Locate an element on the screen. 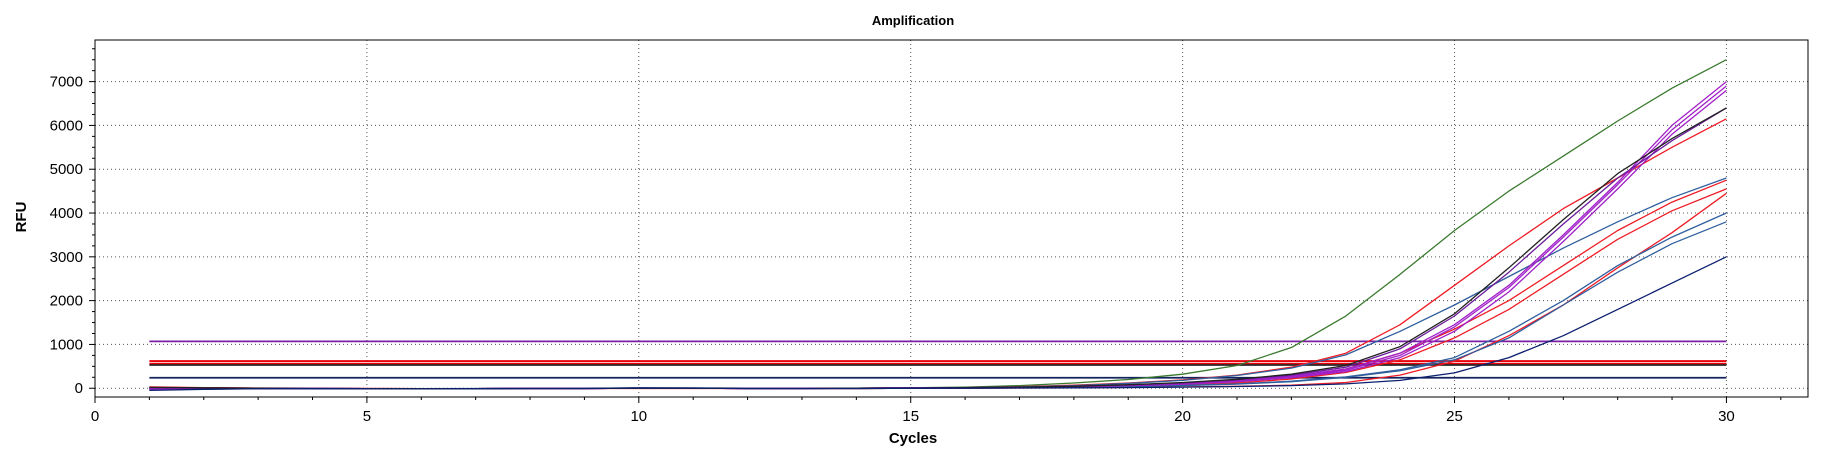  y-tick-label: 1000 is located at coordinates (66, 344).